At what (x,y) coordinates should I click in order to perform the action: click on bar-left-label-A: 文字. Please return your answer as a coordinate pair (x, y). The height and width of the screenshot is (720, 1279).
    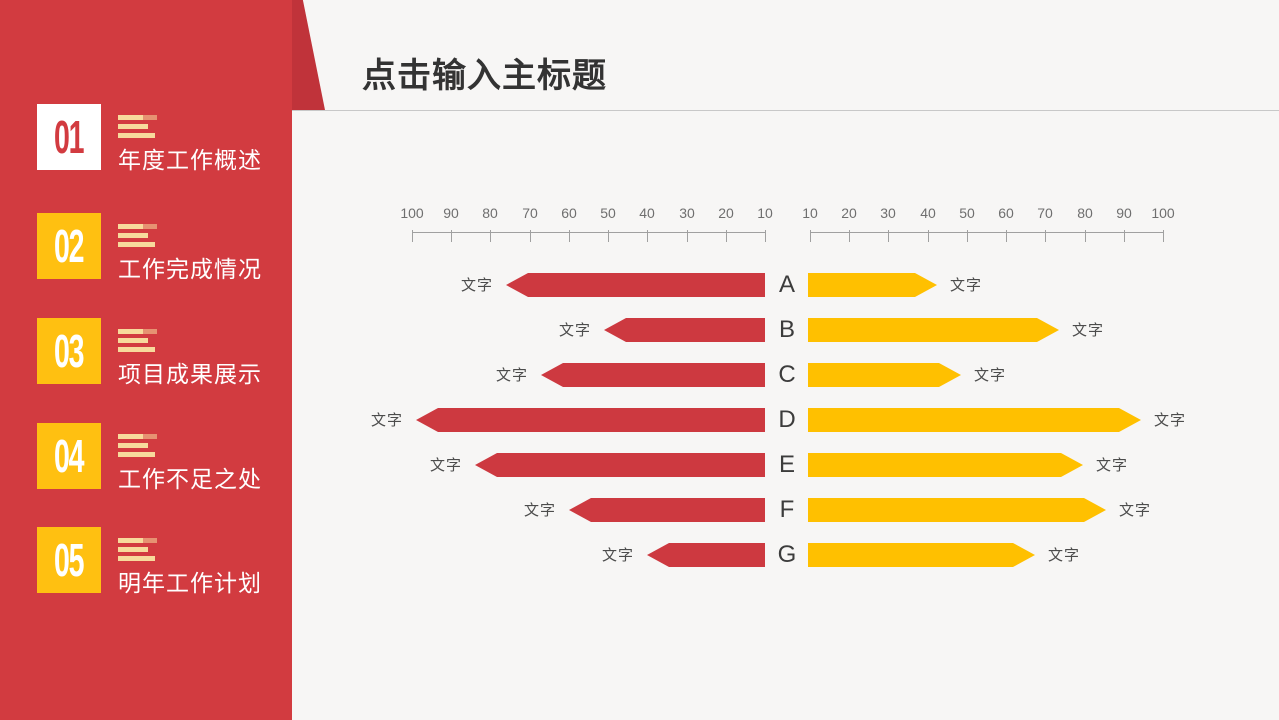
    Looking at the image, I should click on (476, 285).